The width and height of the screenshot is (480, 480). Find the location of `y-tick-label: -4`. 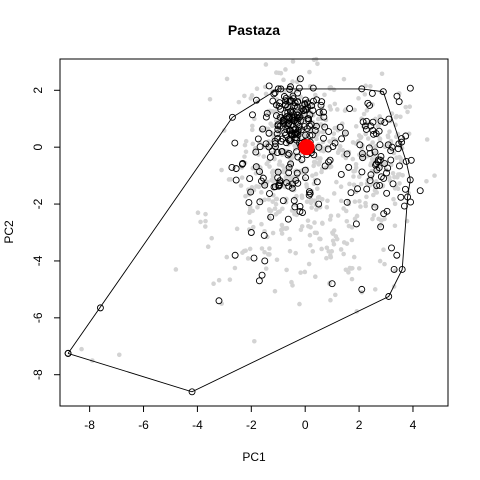

y-tick-label: -4 is located at coordinates (38, 260).